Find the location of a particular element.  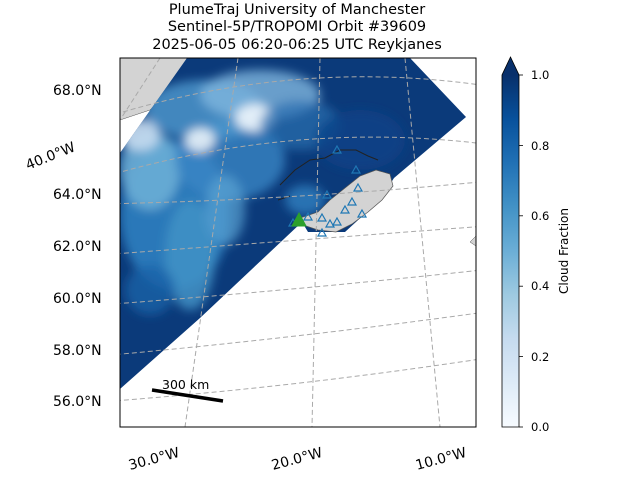

colorbar: 0.0 0.2 0.4 0.6 0.8 1.0 Cloud Fraction is located at coordinates (536, 245).